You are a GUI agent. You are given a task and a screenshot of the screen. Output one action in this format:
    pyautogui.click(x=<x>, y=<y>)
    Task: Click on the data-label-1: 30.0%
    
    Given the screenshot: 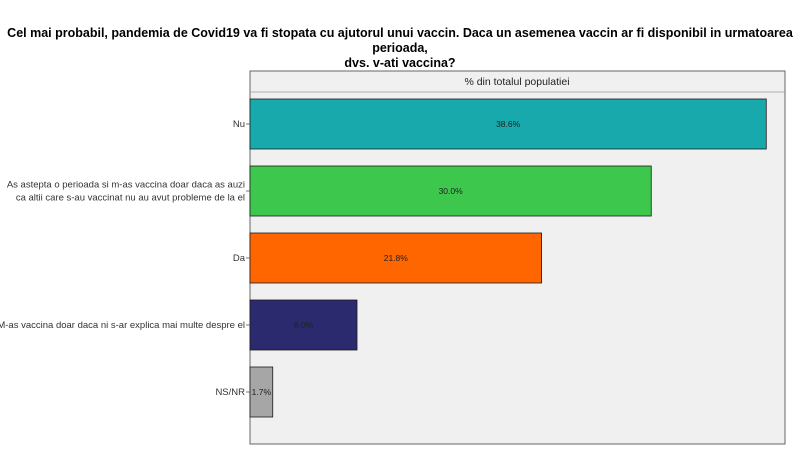 What is the action you would take?
    pyautogui.click(x=451, y=191)
    